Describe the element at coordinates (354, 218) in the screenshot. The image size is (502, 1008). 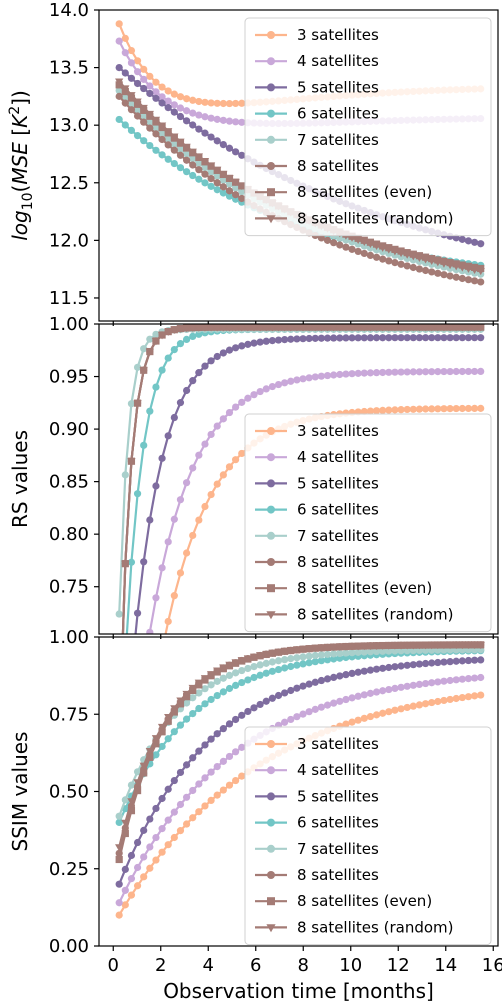
I see `legend-item: 8 satellites (random)` at that location.